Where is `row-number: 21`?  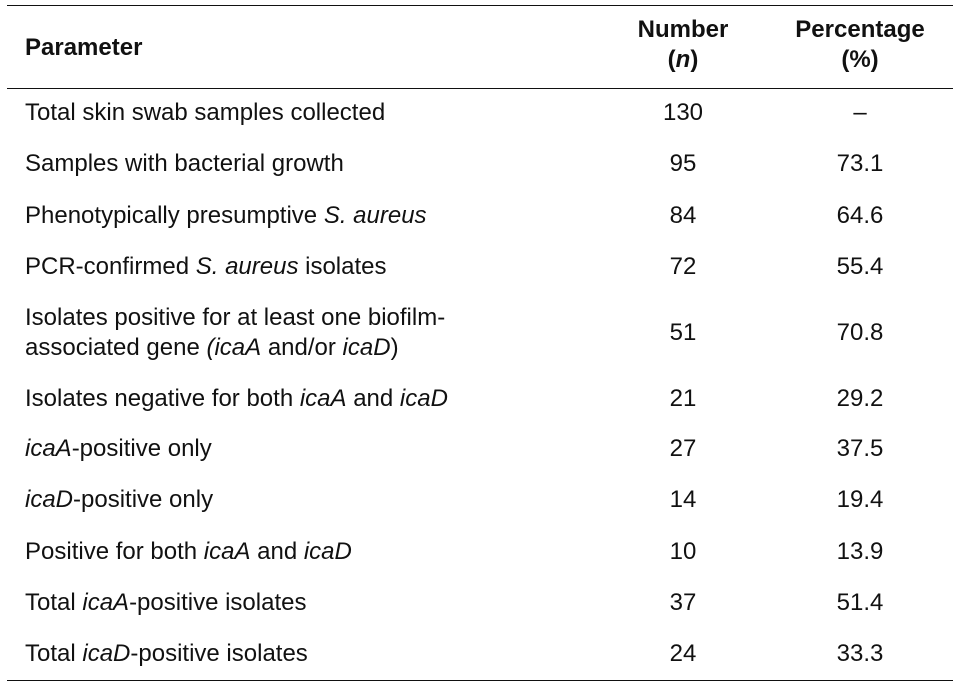 row-number: 21 is located at coordinates (683, 398).